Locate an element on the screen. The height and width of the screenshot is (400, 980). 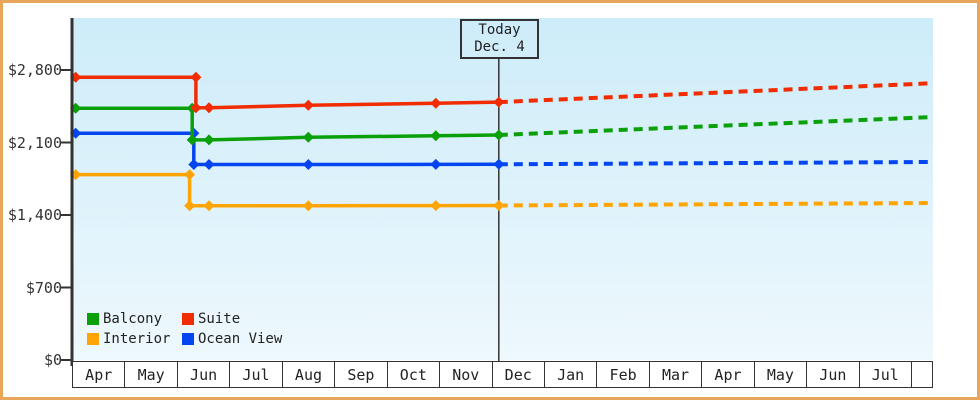
legend-label: Balcony is located at coordinates (133, 319).